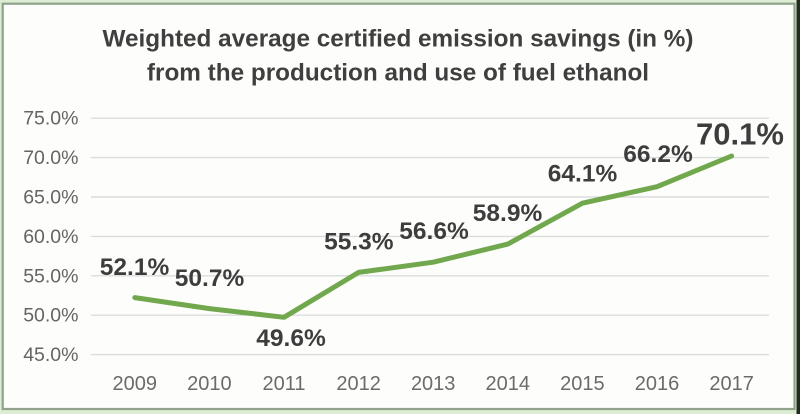 Image resolution: width=800 pixels, height=419 pixels. What do you see at coordinates (740, 134) in the screenshot?
I see `svg-text: 70.1%` at bounding box center [740, 134].